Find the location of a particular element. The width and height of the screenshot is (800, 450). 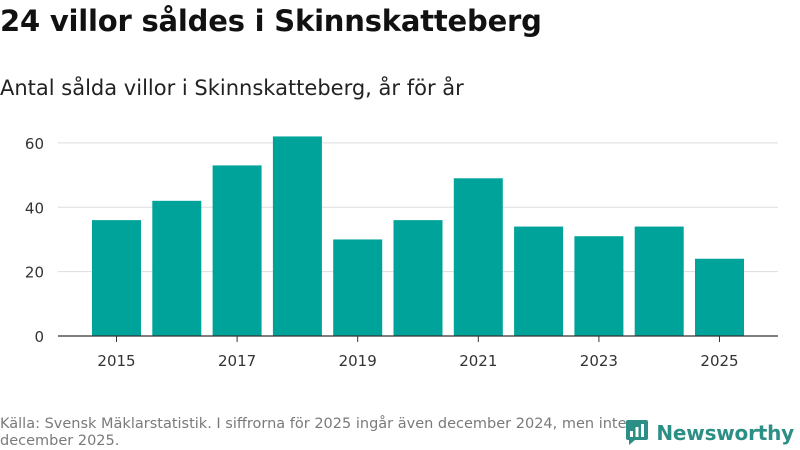

x-tick-label: 2015 is located at coordinates (116, 361).